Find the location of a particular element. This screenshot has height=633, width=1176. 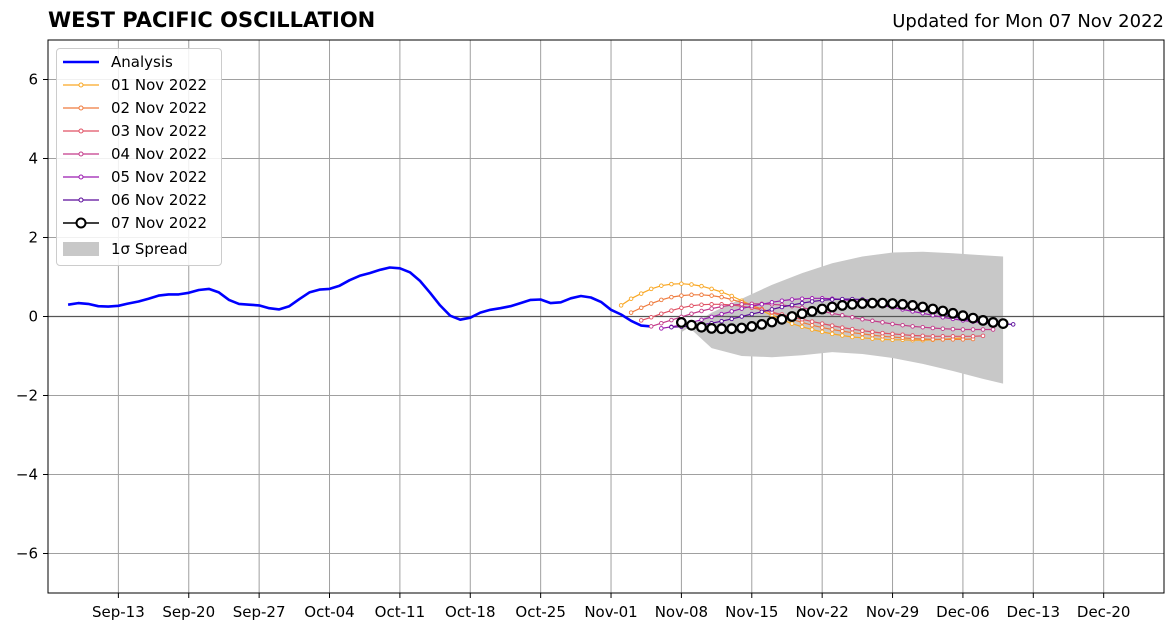

y-tick-label: 4 is located at coordinates (33, 159).